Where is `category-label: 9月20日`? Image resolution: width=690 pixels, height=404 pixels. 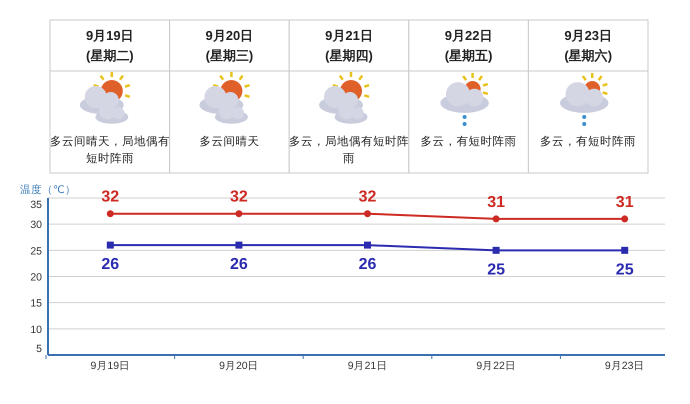 category-label: 9月20日 is located at coordinates (230, 35).